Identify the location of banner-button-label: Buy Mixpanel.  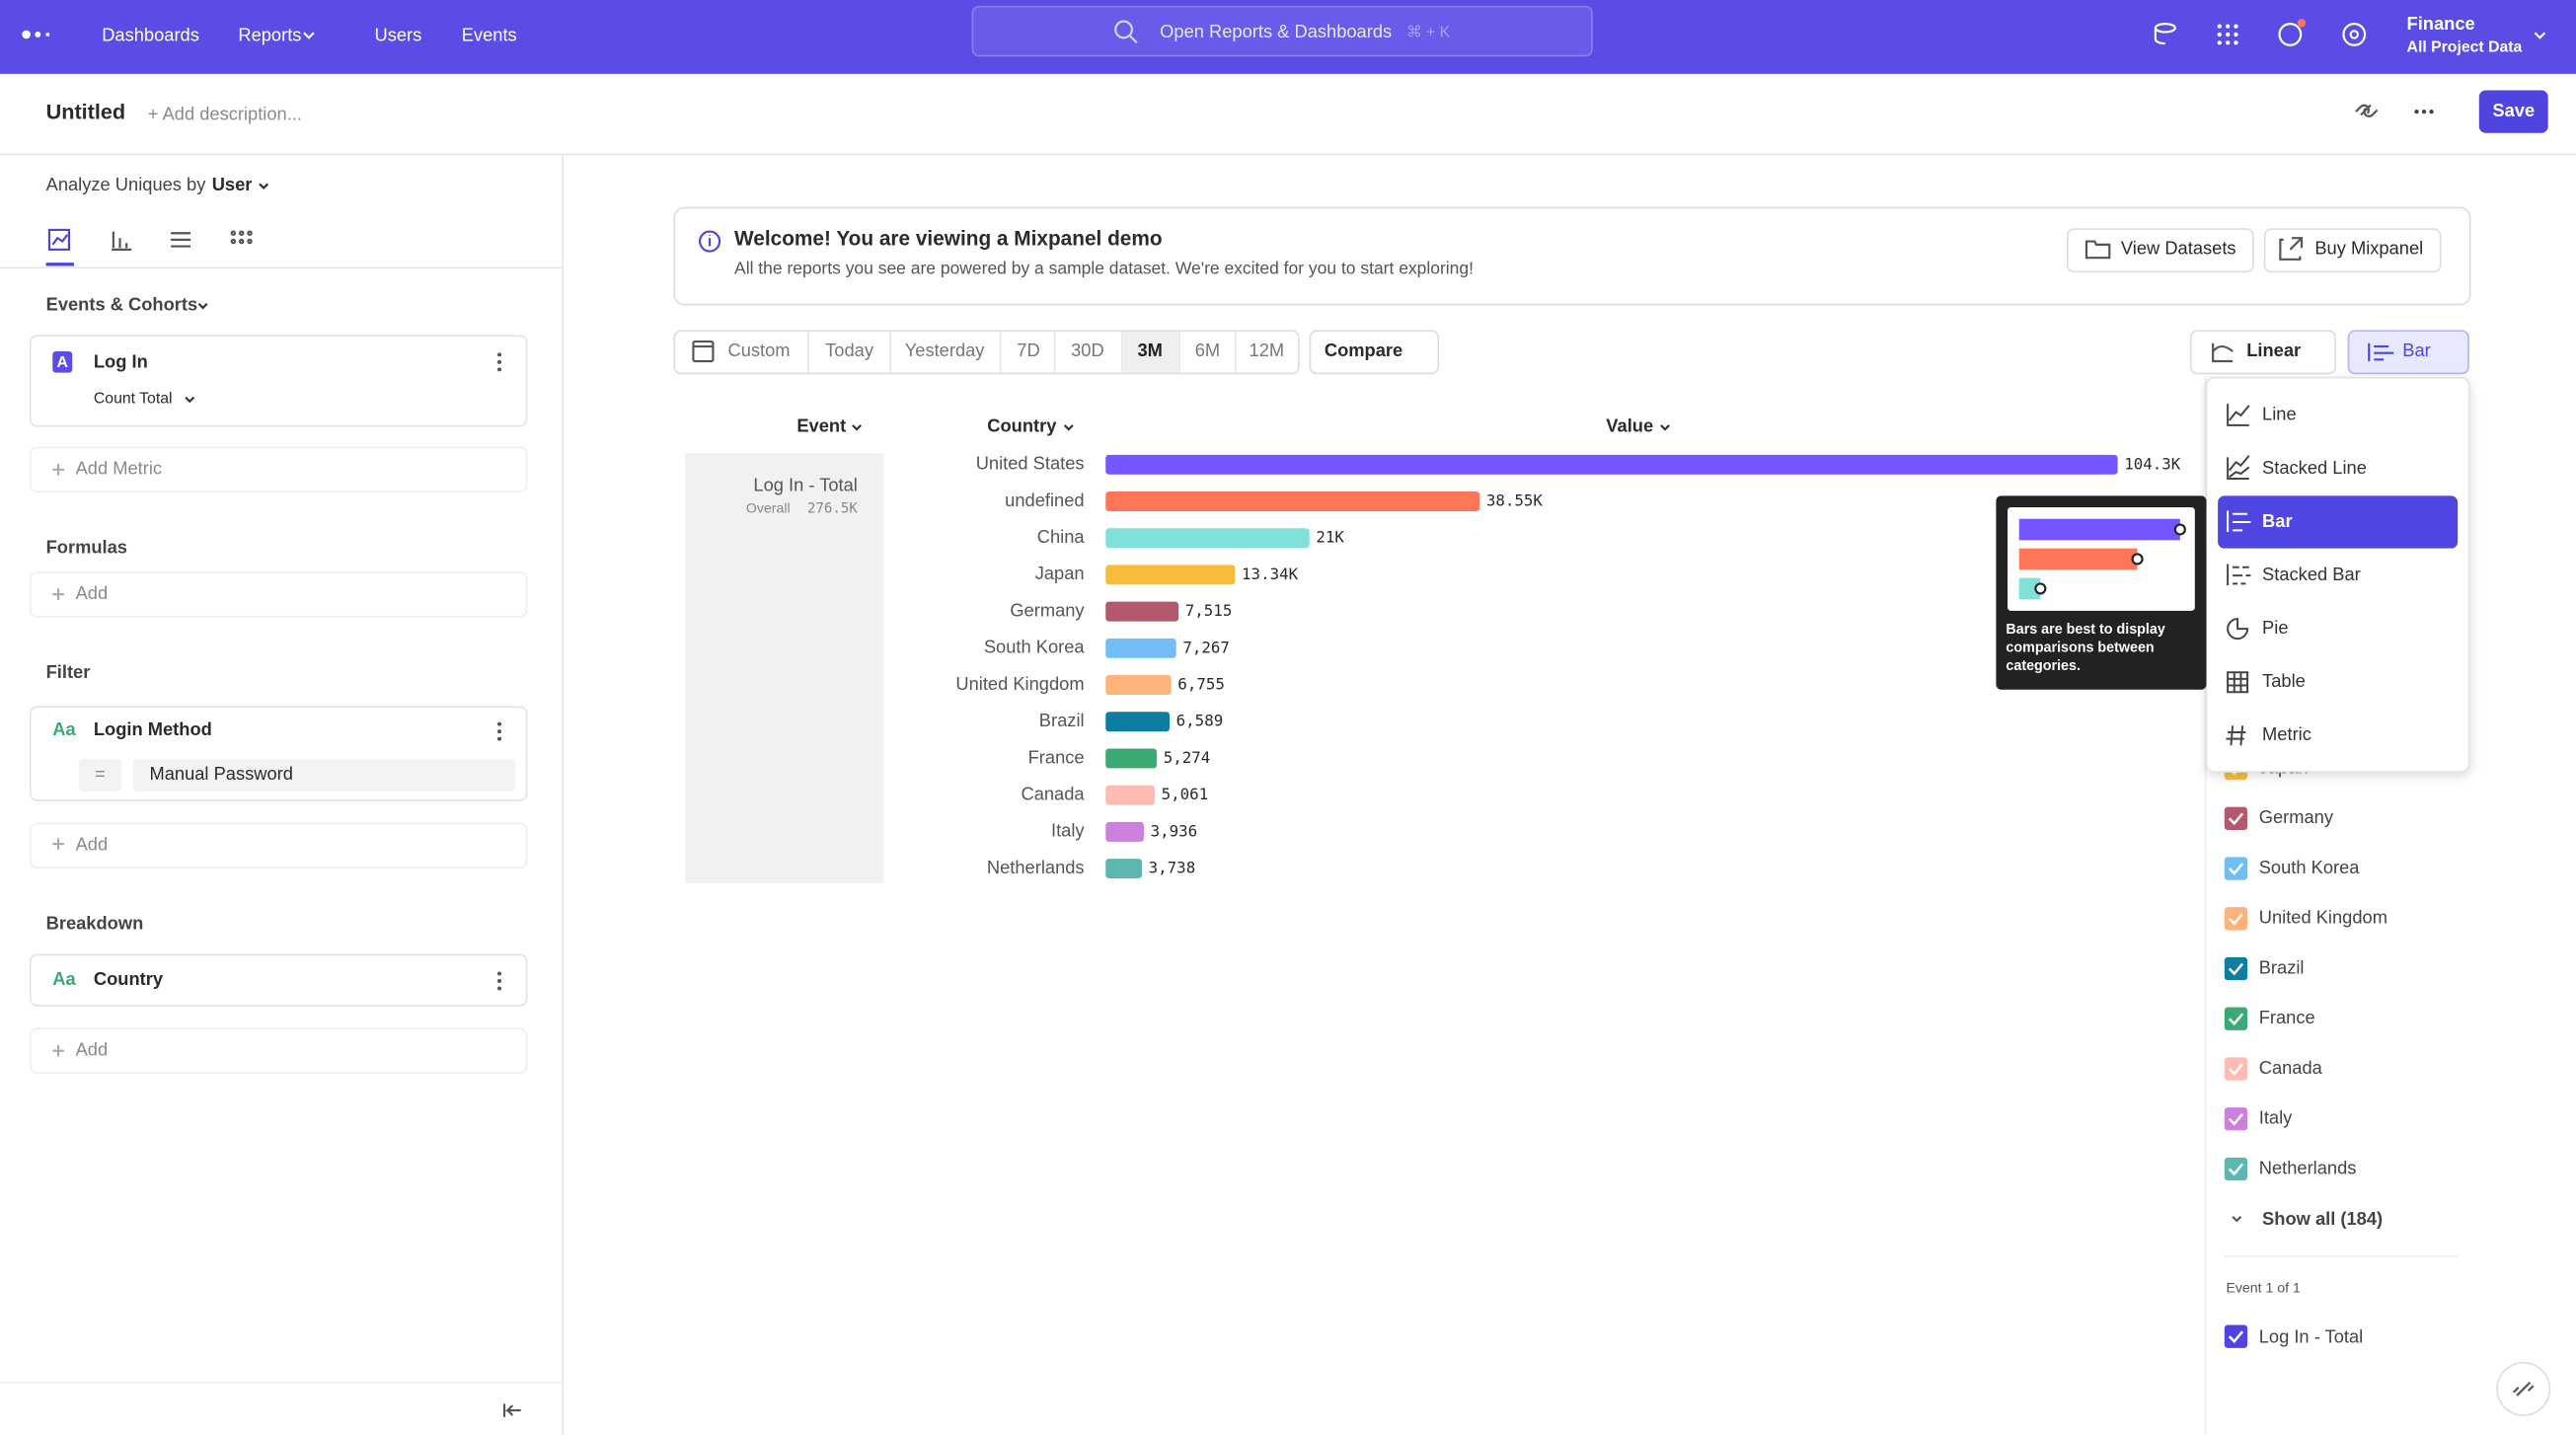
(2368, 248).